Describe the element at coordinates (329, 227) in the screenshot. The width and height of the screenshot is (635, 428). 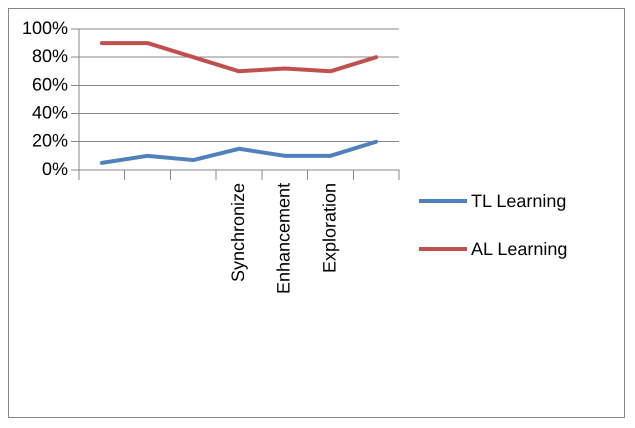
I see `x-tick-label: Exploration` at that location.